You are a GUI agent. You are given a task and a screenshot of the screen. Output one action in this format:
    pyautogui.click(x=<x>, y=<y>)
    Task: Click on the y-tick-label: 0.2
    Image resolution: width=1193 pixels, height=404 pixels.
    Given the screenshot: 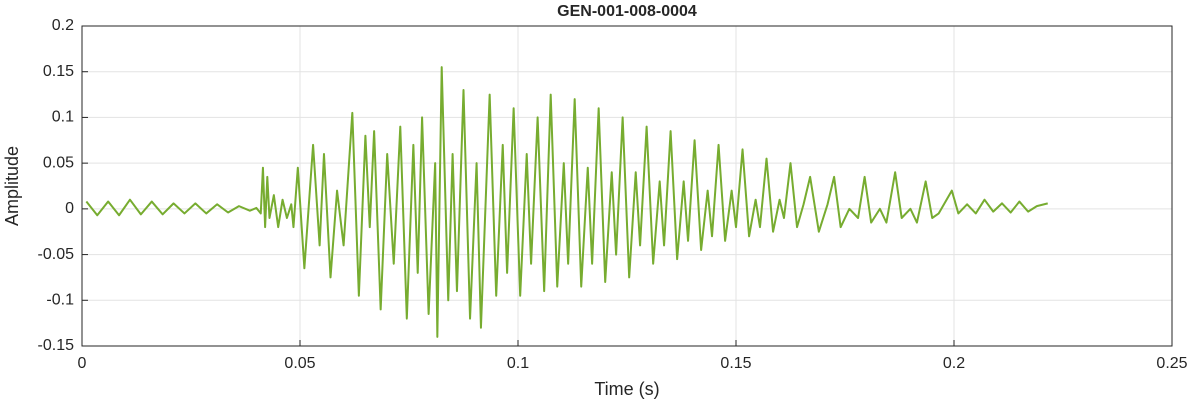 What is the action you would take?
    pyautogui.click(x=63, y=25)
    